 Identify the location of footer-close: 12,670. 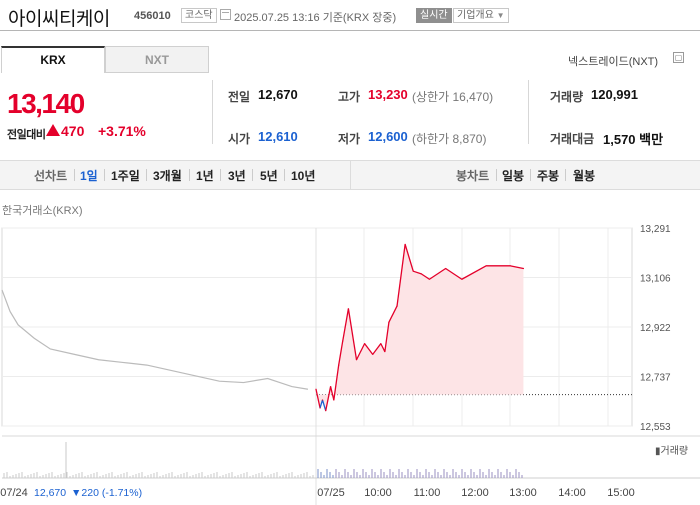
(50, 493).